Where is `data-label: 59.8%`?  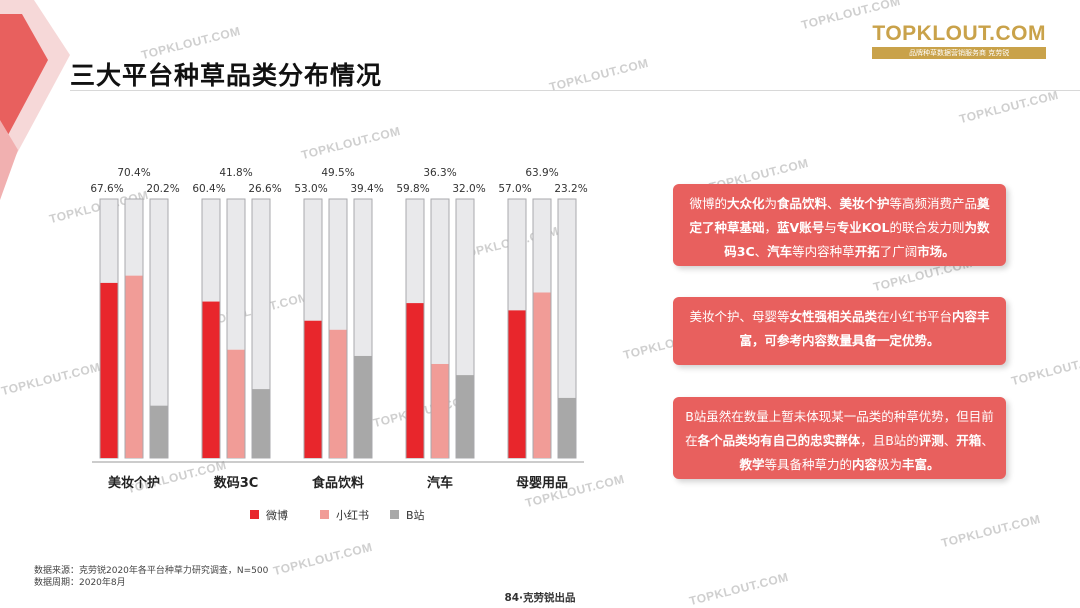 data-label: 59.8% is located at coordinates (412, 189).